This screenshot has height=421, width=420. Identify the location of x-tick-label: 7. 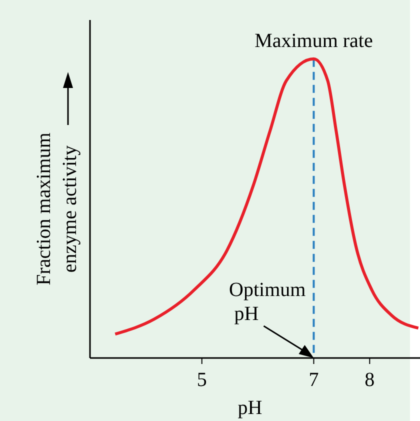
(313, 380).